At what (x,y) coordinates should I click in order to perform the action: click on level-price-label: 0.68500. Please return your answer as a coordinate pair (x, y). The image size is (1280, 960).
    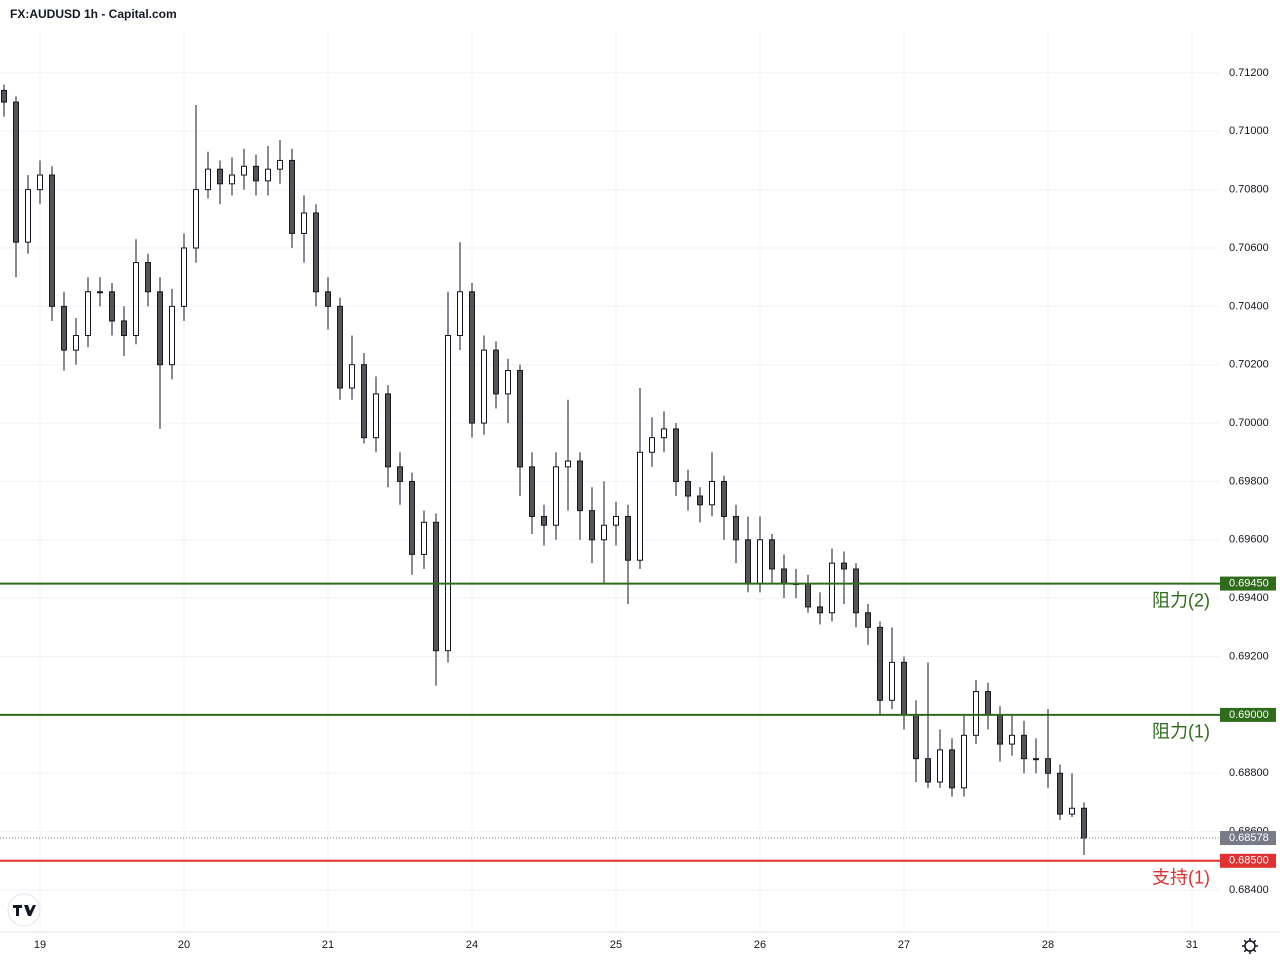
    Looking at the image, I should click on (1249, 861).